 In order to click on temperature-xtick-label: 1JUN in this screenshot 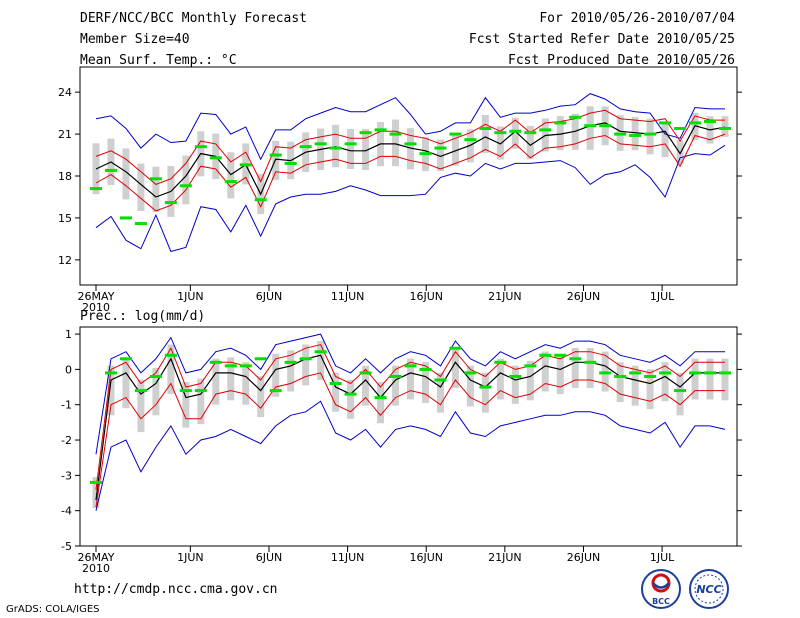, I will do `click(190, 296)`.